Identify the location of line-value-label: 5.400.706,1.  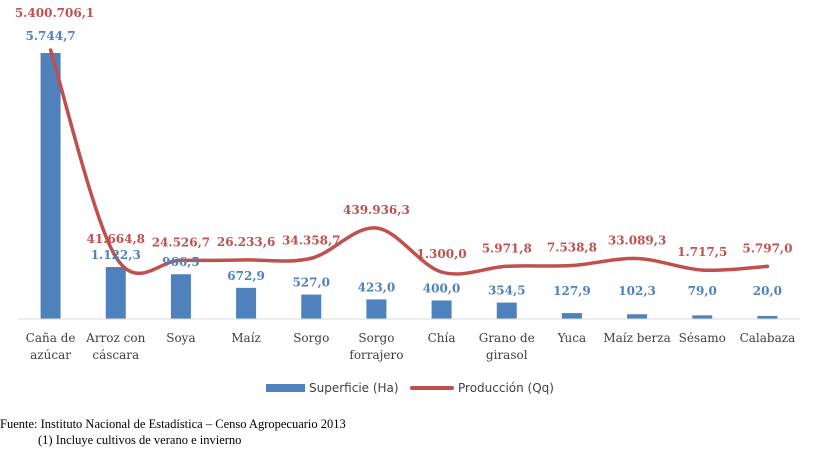
(54, 13).